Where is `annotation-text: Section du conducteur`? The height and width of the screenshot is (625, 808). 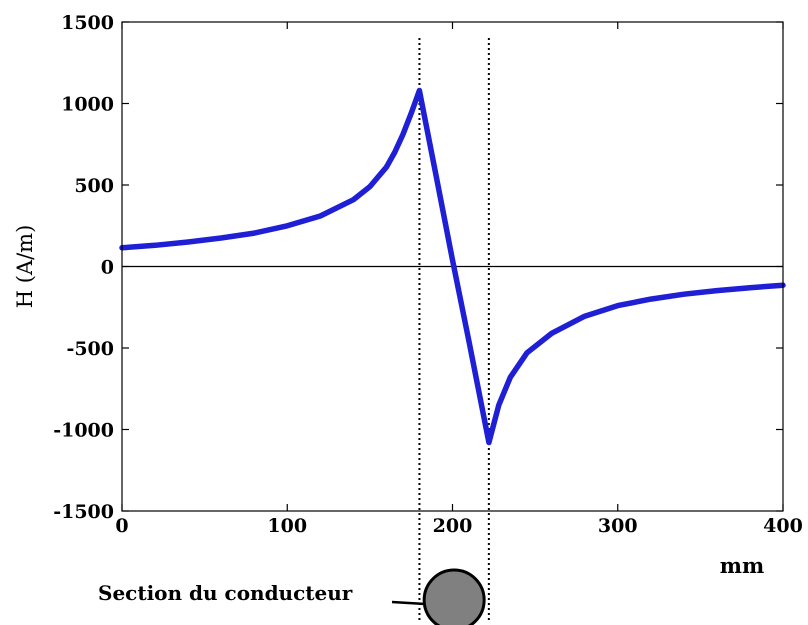 annotation-text: Section du conducteur is located at coordinates (225, 593).